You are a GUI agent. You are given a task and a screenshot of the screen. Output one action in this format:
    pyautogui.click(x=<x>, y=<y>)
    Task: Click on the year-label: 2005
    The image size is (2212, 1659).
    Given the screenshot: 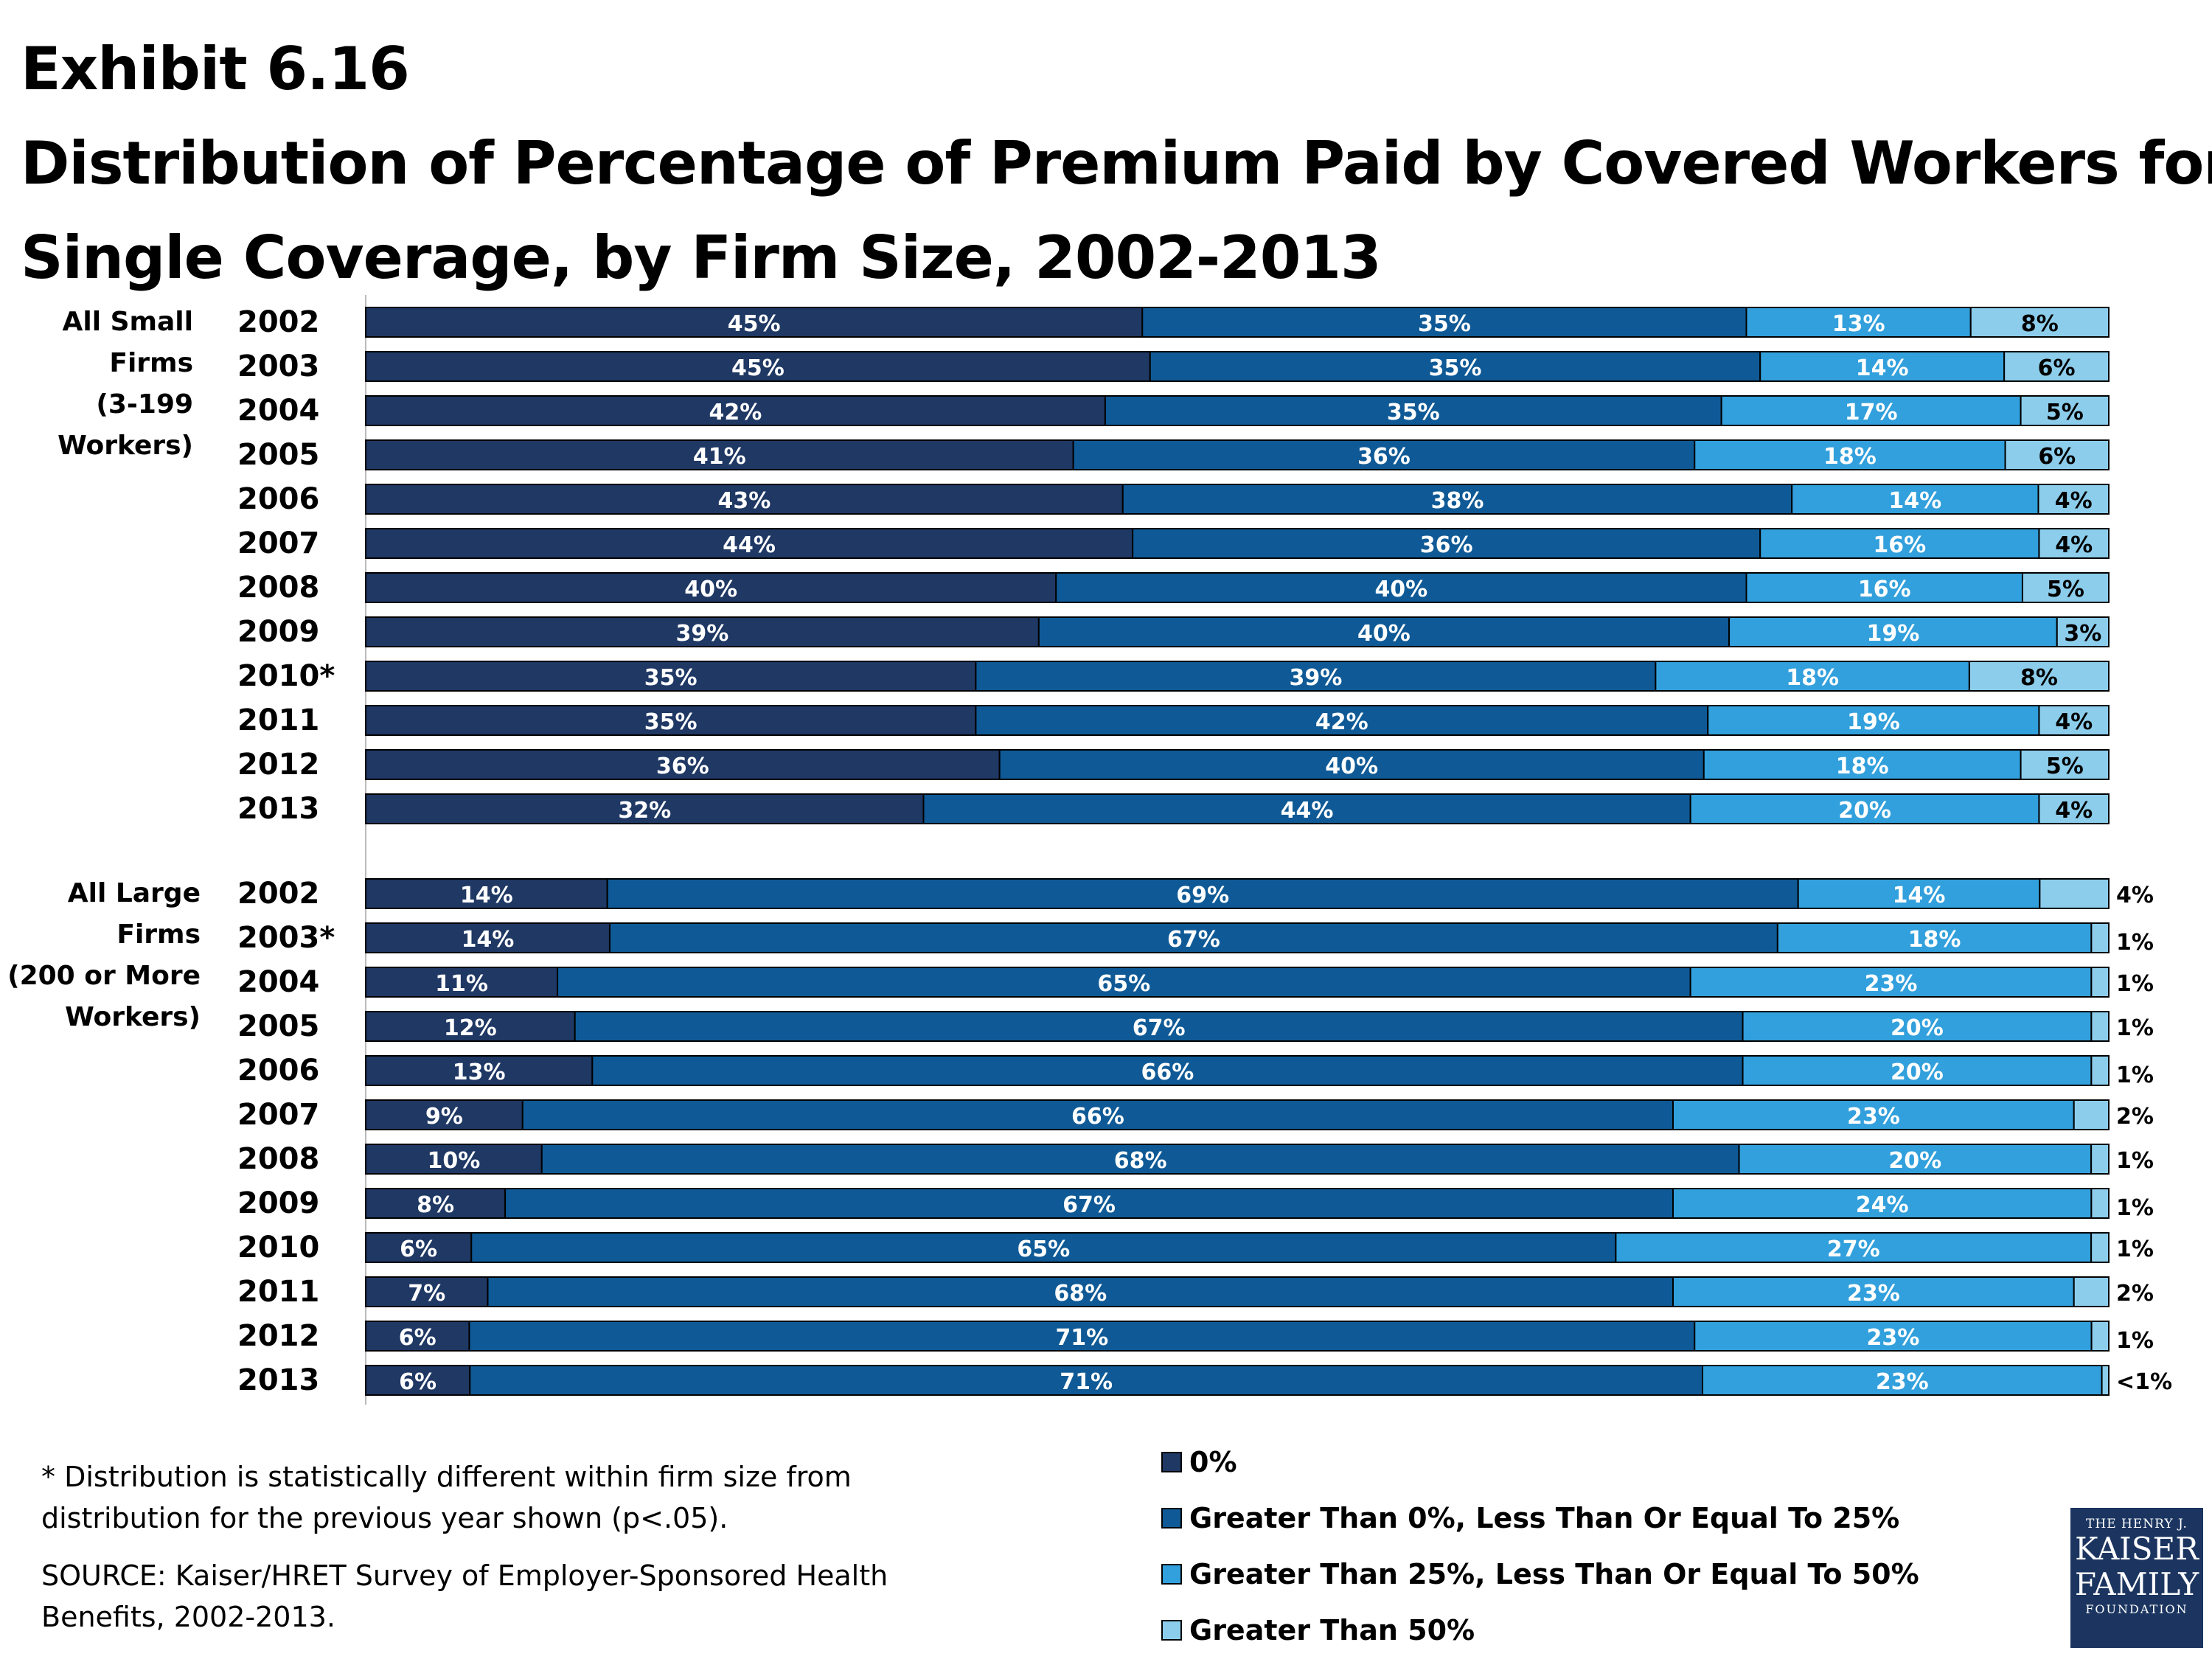 What is the action you would take?
    pyautogui.click(x=278, y=455)
    